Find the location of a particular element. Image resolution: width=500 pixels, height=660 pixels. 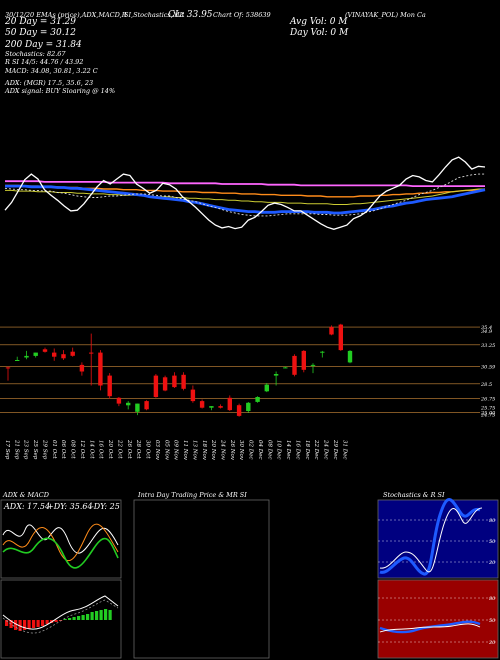

x-date-label: 17 Sep is located at coordinates (7, 450).